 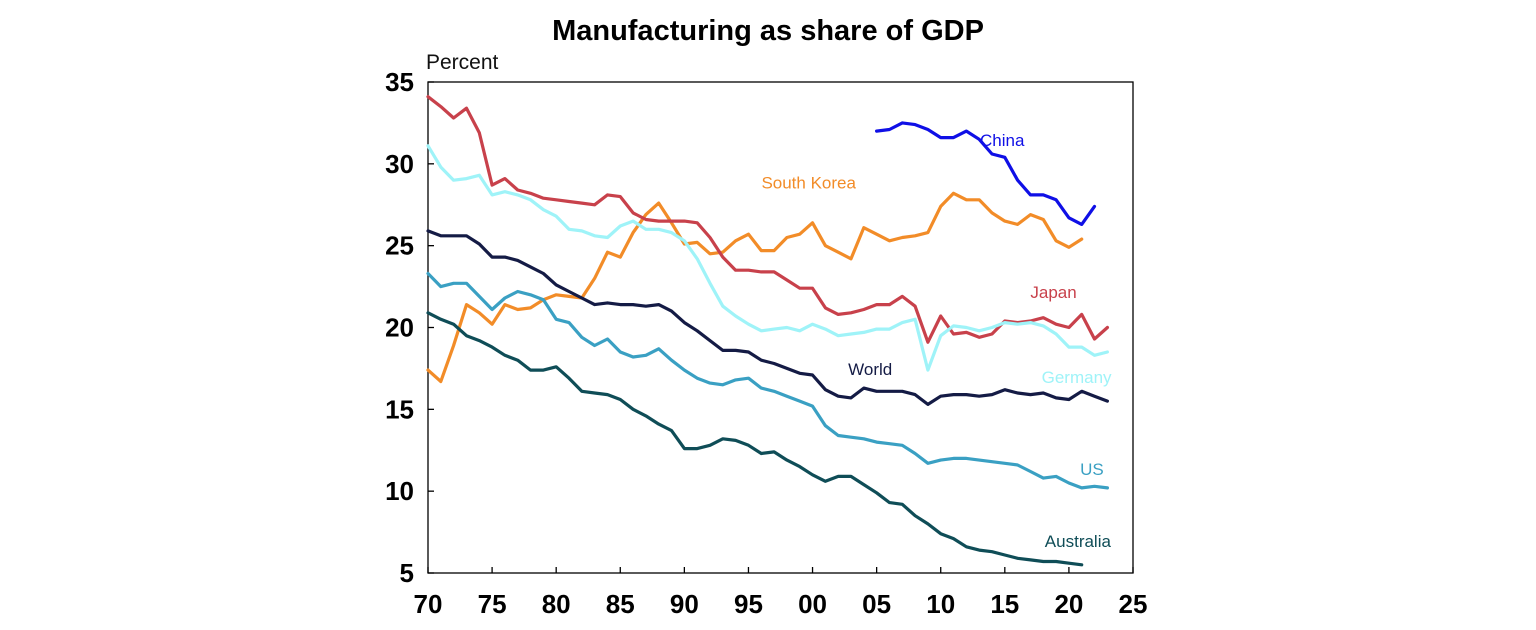 What do you see at coordinates (1004, 604) in the screenshot?
I see `x-tick-label-15: 15` at bounding box center [1004, 604].